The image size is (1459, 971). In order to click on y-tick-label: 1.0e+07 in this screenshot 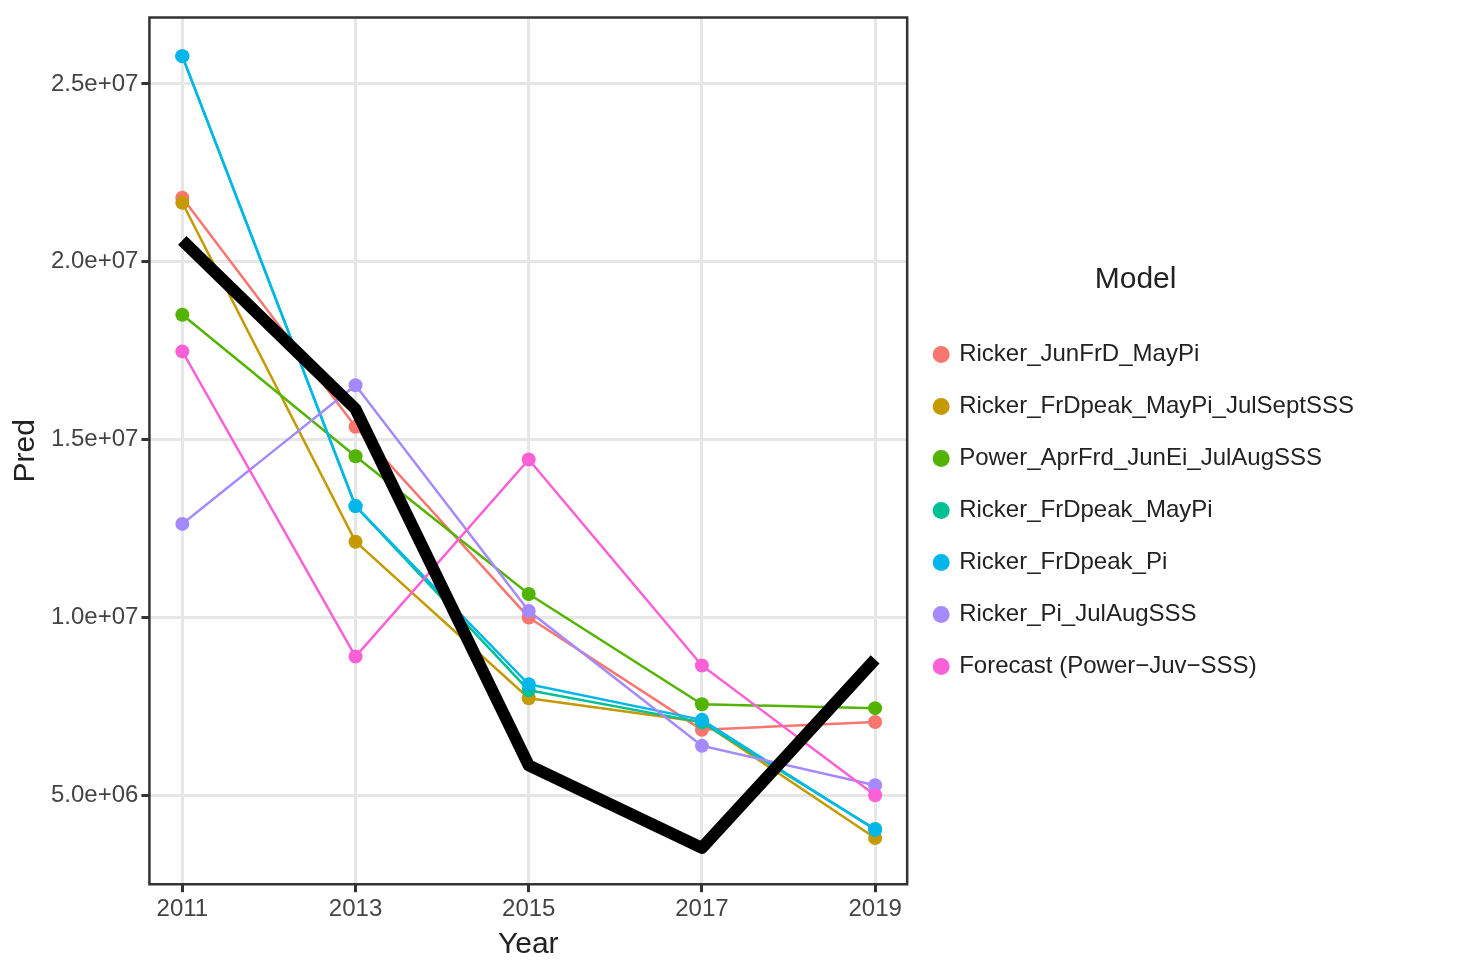, I will do `click(95, 616)`.